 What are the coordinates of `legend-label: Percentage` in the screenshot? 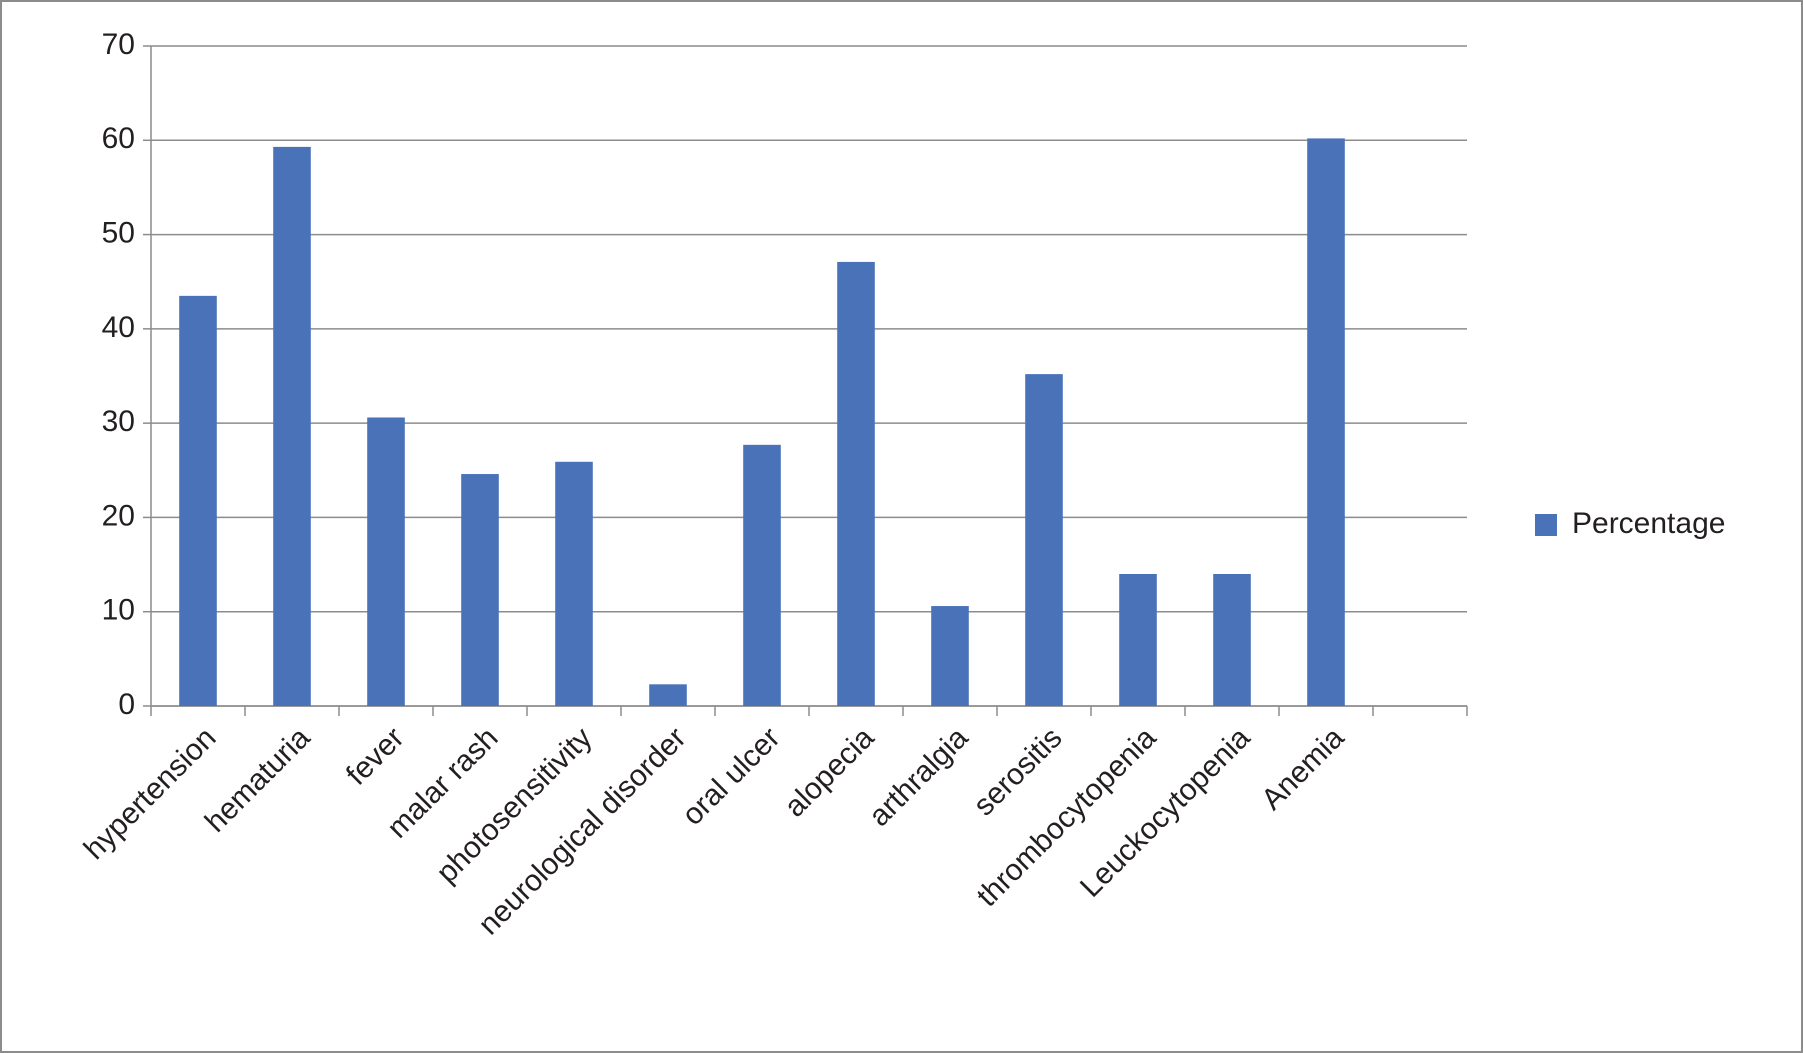 It's located at (1648, 523).